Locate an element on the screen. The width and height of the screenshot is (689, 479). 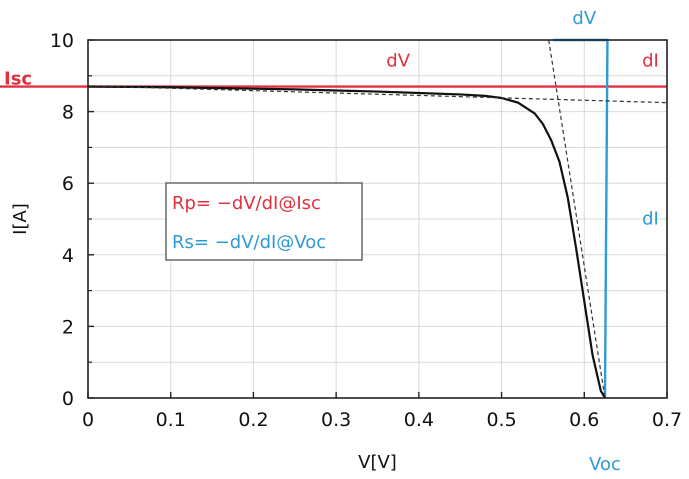
y-tick-label: 2 is located at coordinates (68, 327).